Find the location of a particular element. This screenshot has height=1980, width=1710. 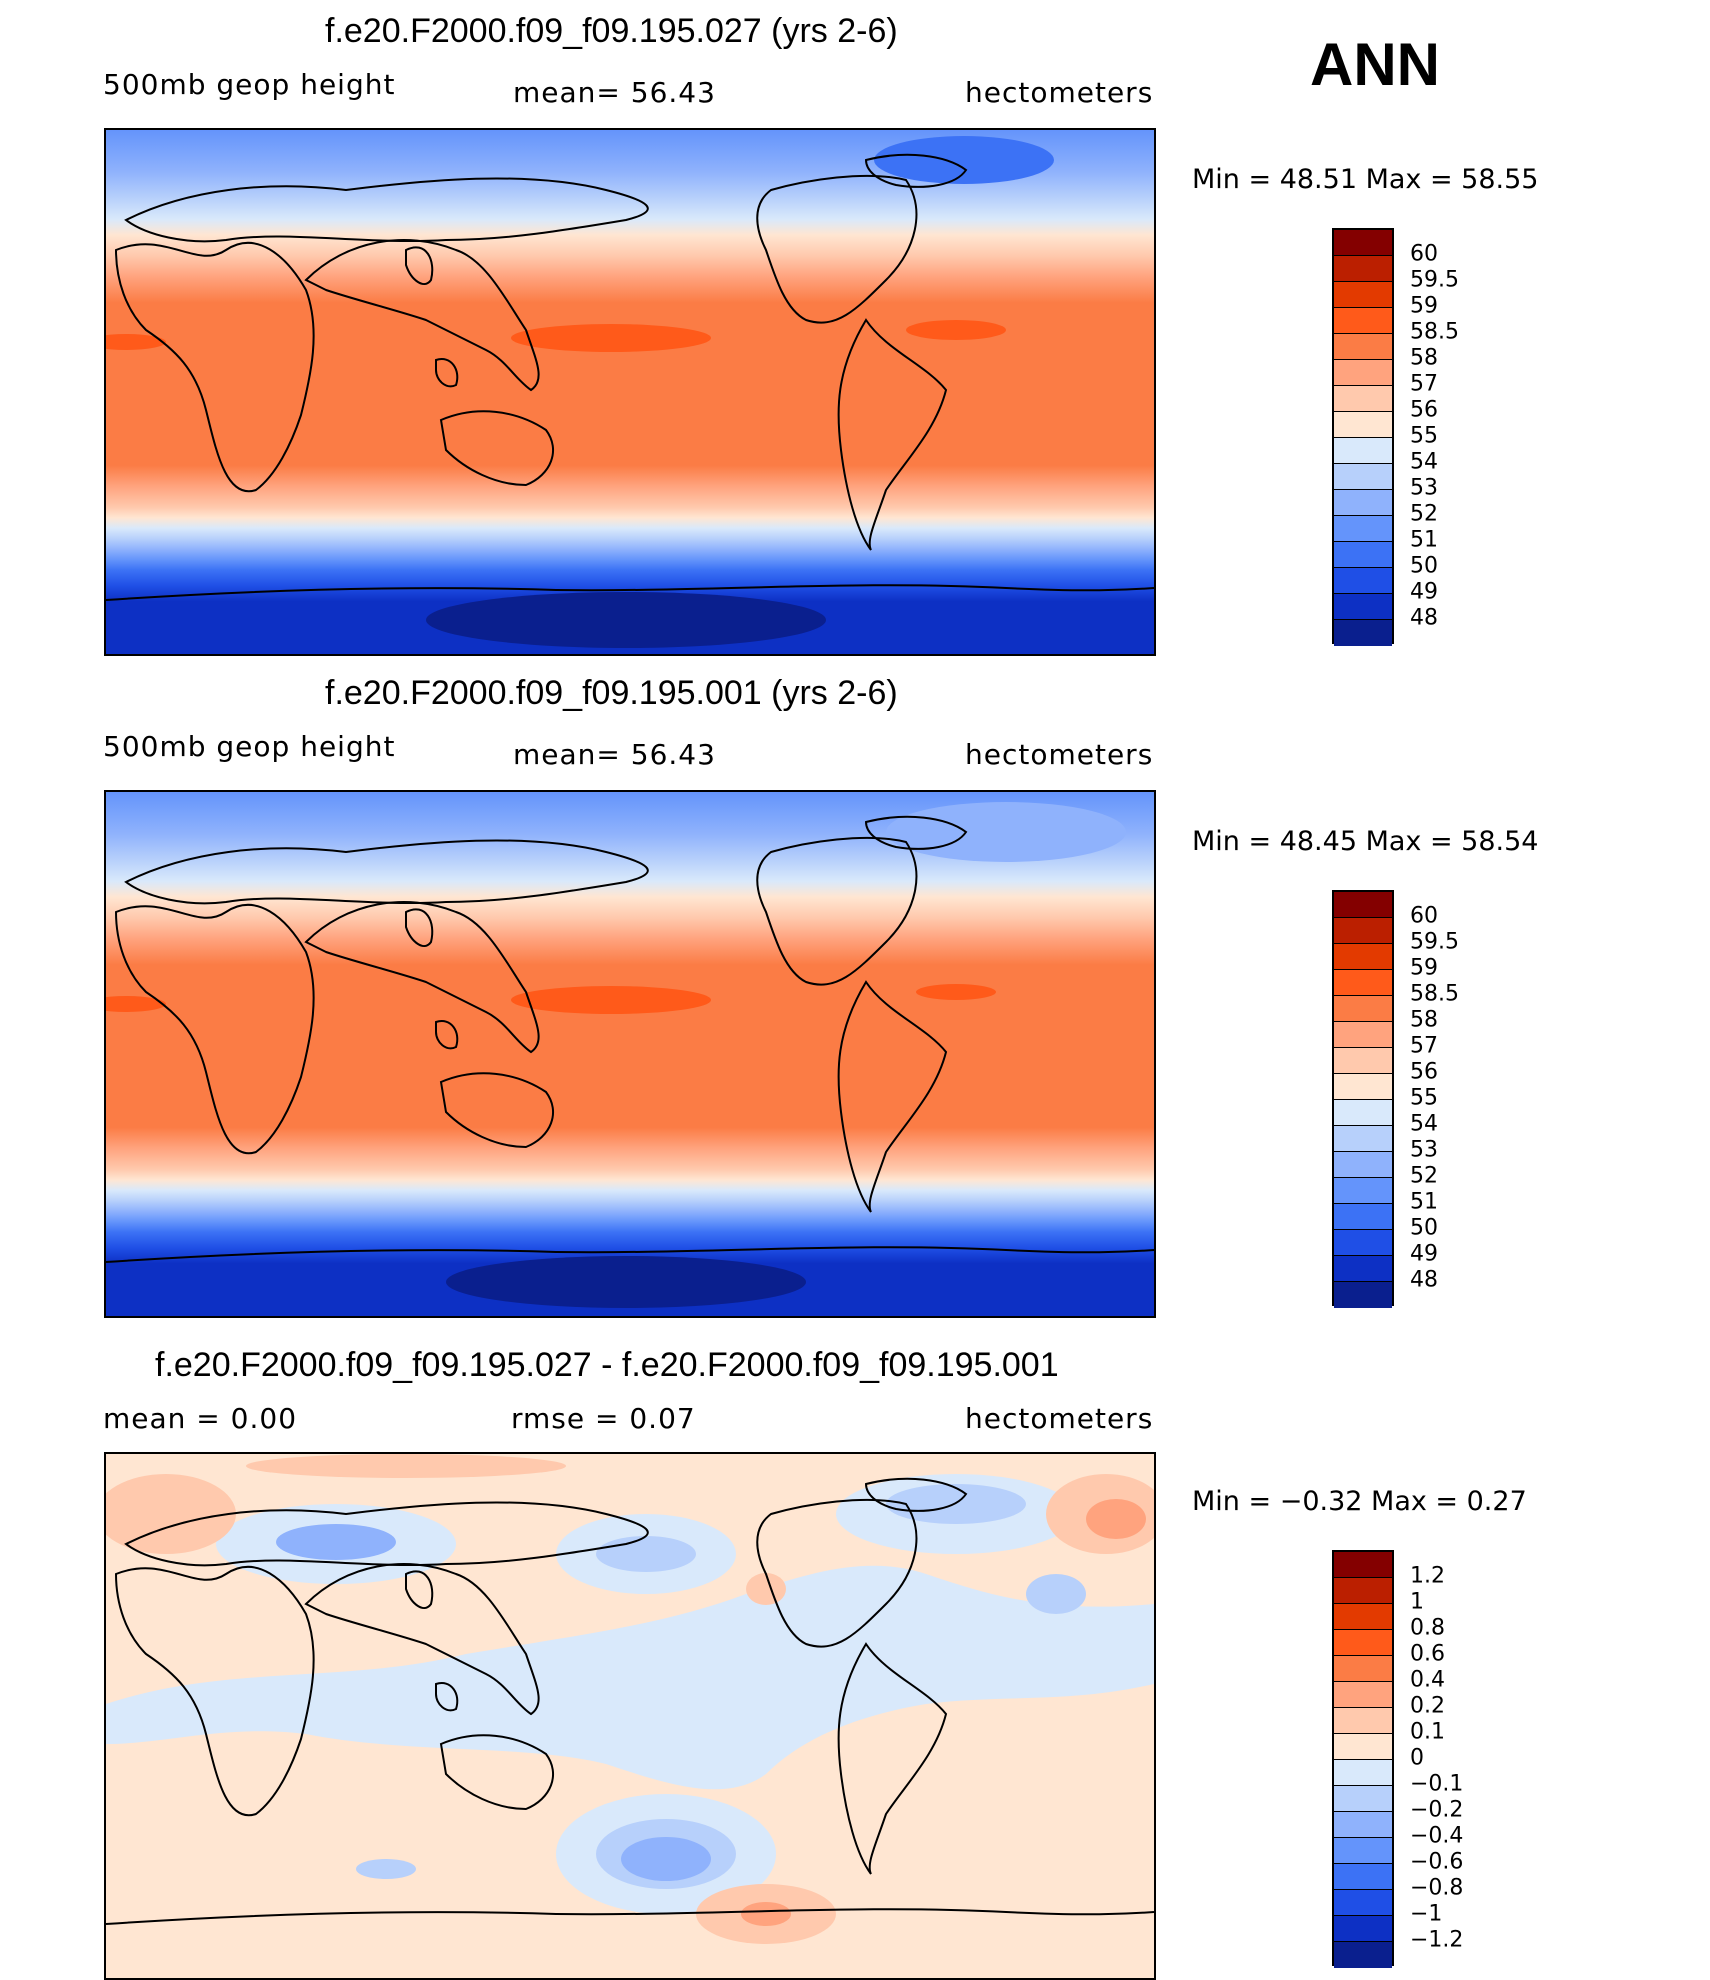

panel3-units-label: hectometers is located at coordinates (1059, 1418).